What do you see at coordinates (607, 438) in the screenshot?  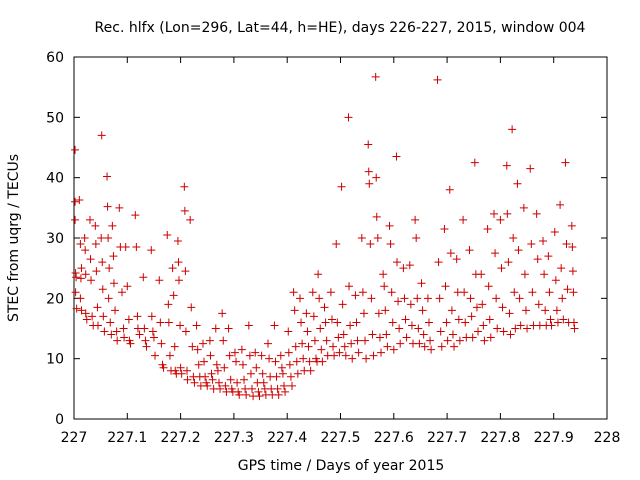 I see `x-tick-label: 228` at bounding box center [607, 438].